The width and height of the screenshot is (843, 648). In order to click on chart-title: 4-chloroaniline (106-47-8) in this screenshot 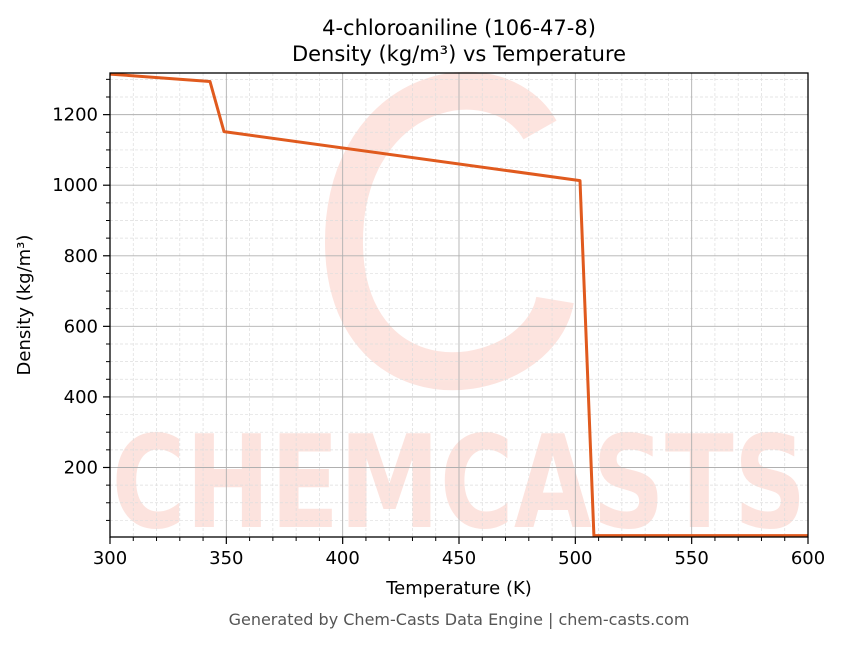, I will do `click(459, 28)`.